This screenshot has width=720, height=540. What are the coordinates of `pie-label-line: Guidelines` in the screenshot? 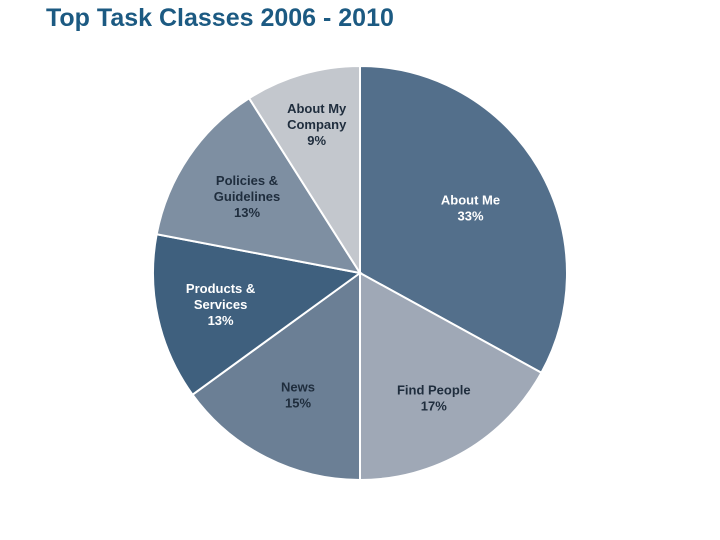 It's located at (247, 196).